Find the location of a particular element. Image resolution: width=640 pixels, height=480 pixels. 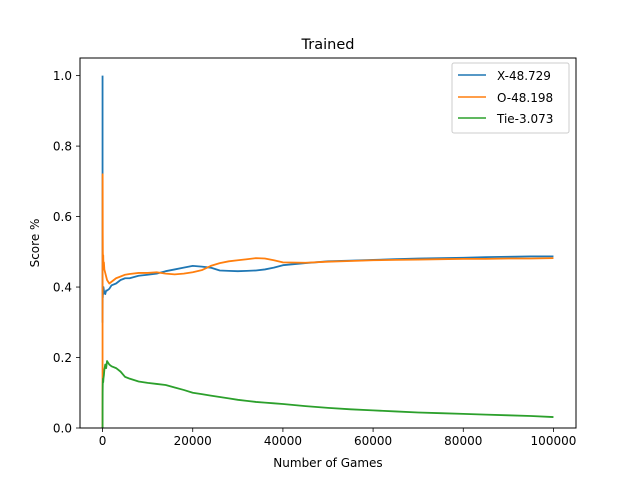

legend: X-48.729 O-48.198 Tie-3.073 is located at coordinates (510, 98).